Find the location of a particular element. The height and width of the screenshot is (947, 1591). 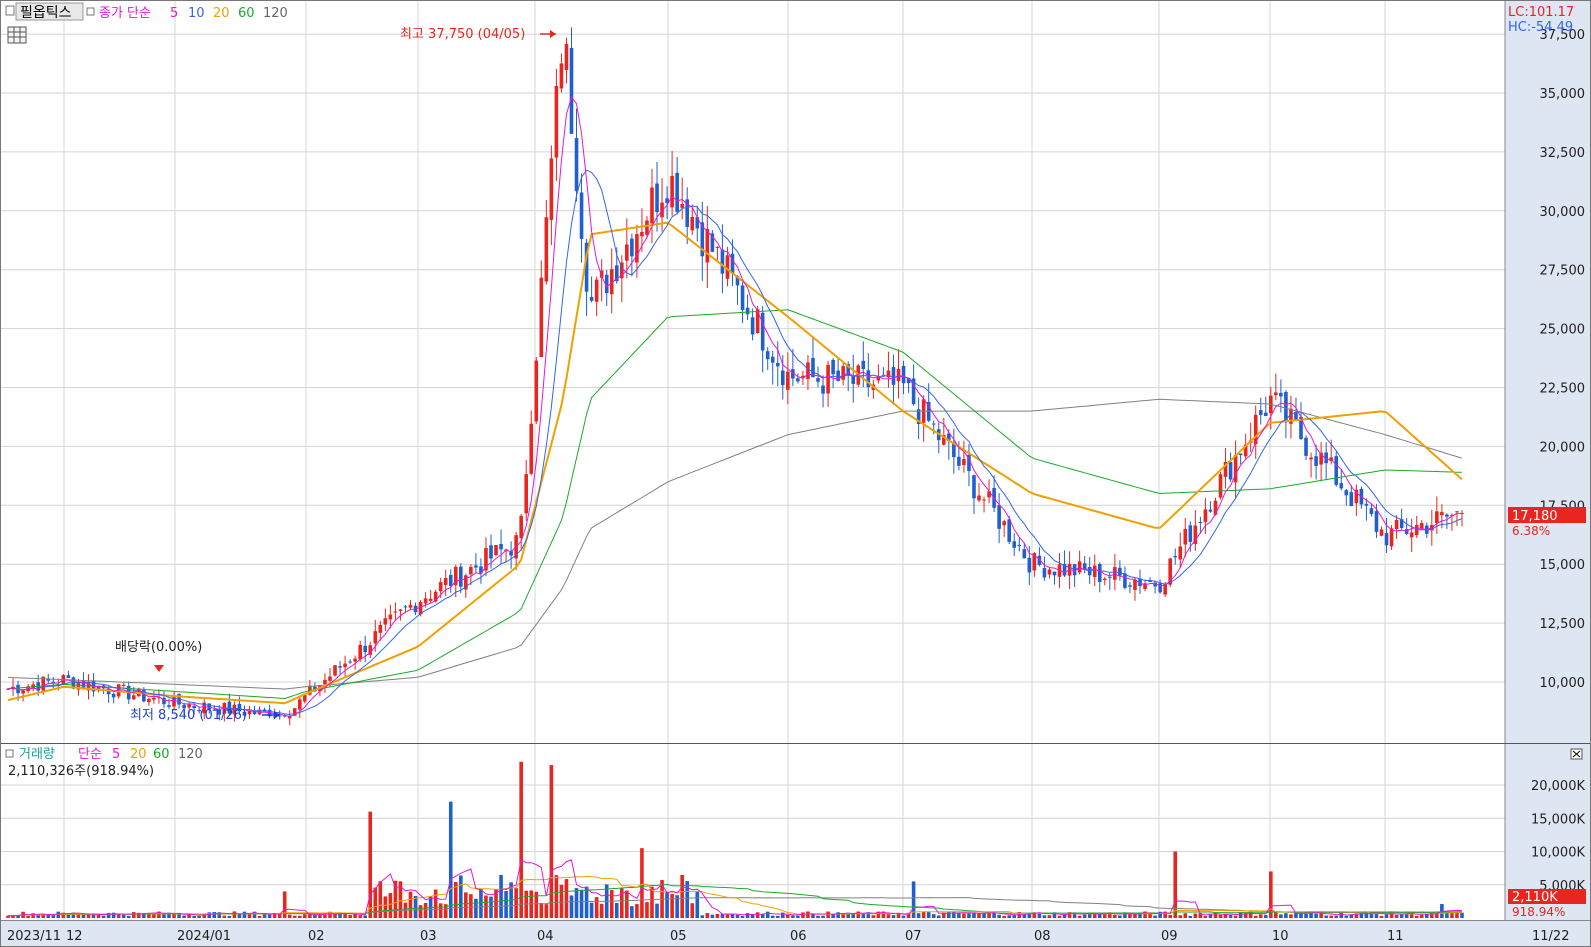

price-tick-label: 27,500 is located at coordinates (1563, 271).